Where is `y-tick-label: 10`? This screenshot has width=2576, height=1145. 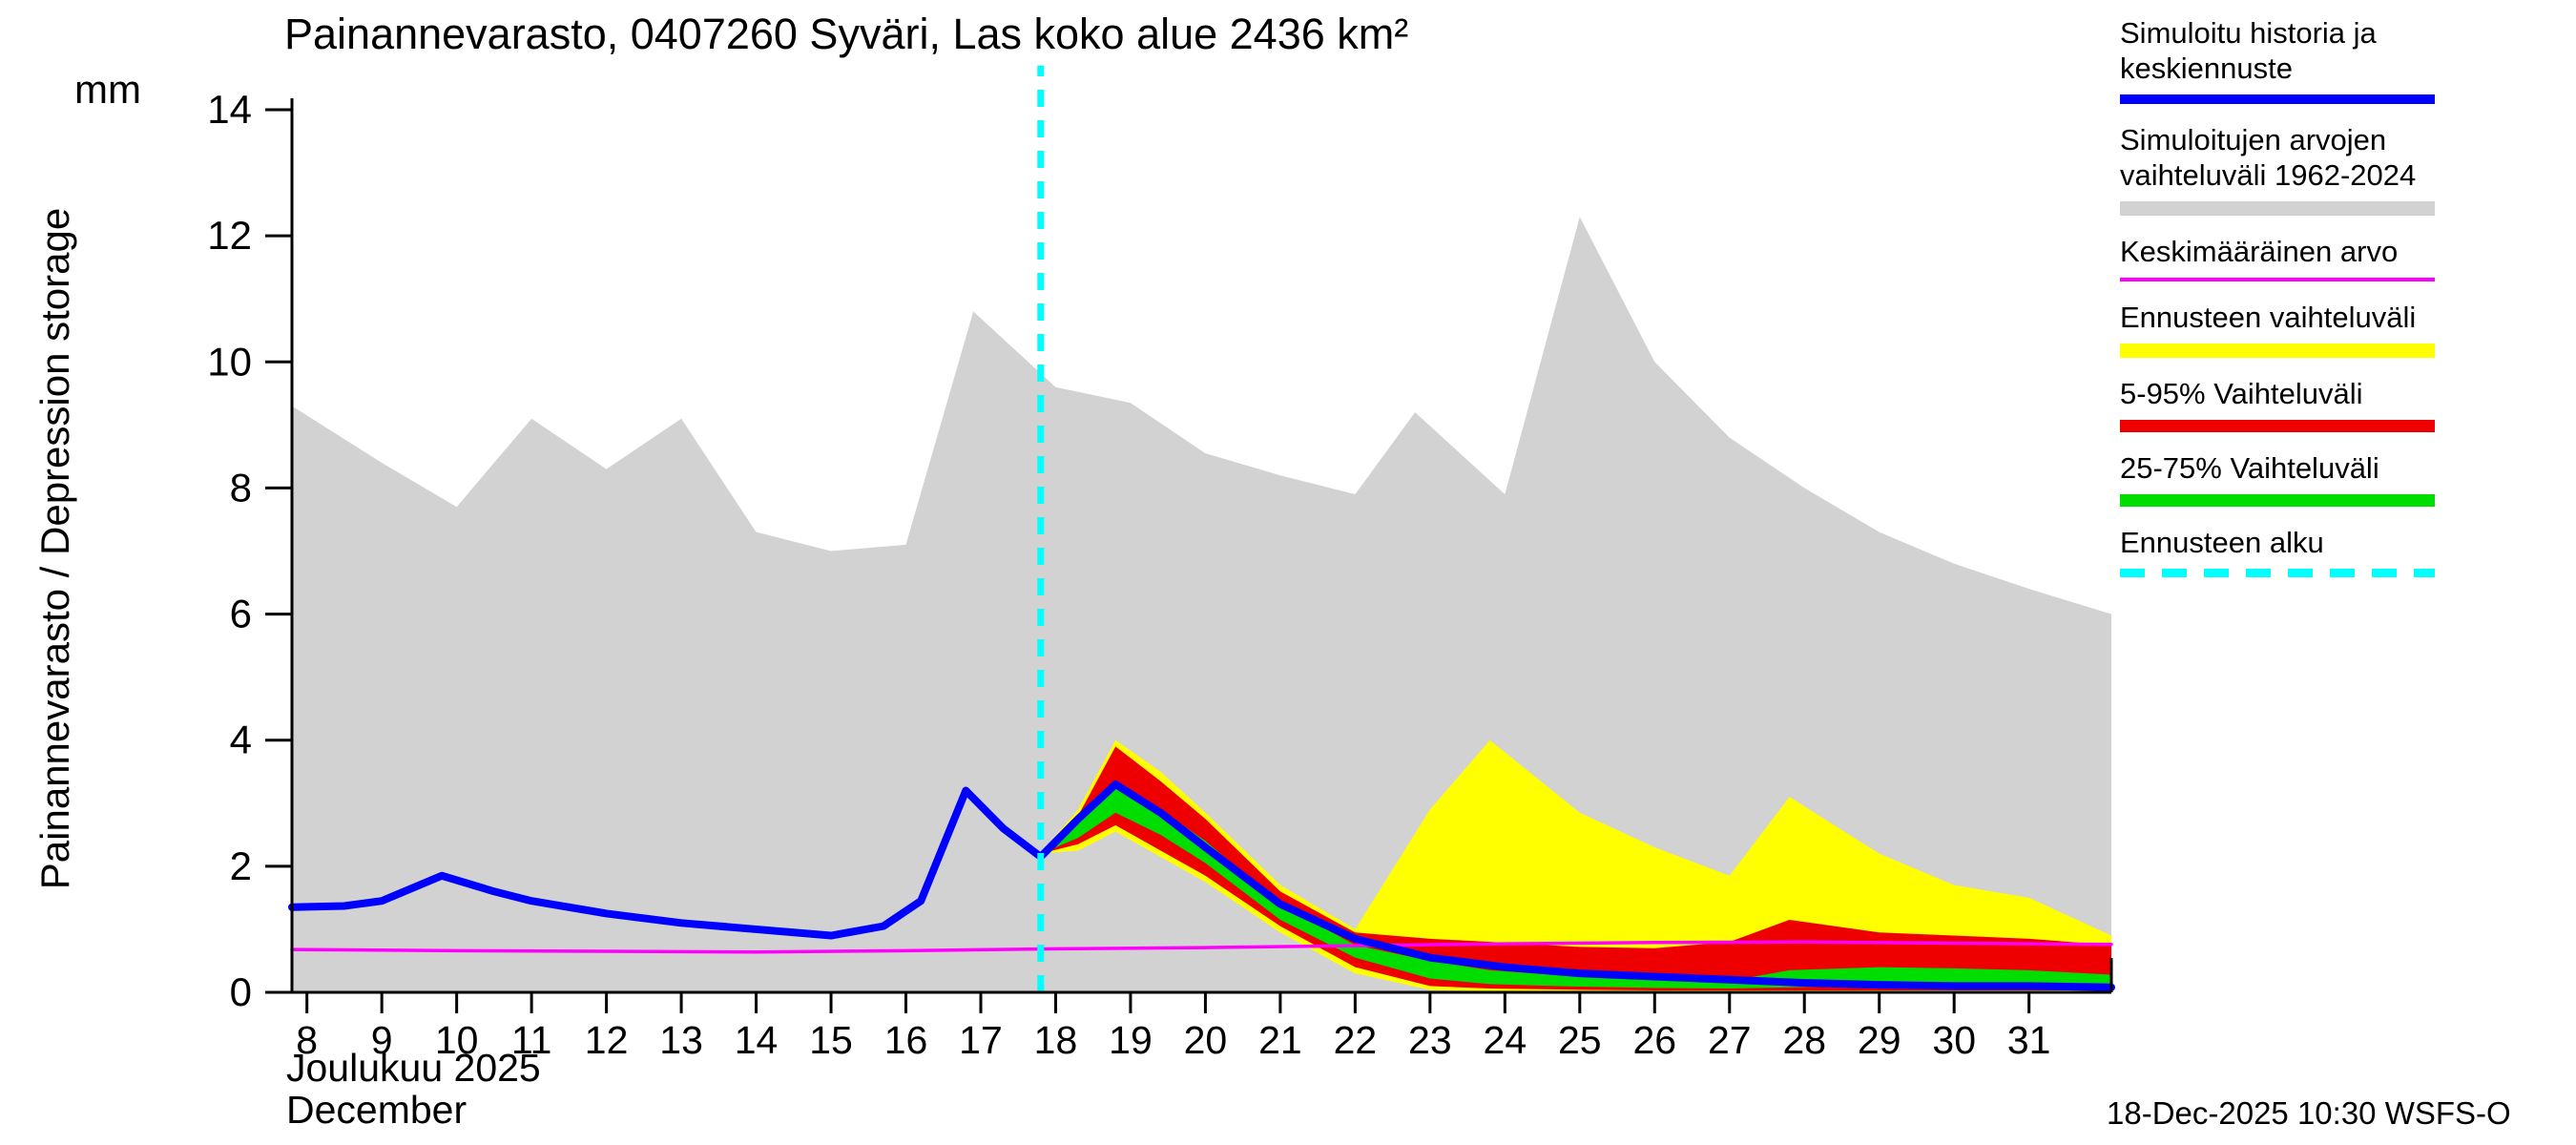 y-tick-label: 10 is located at coordinates (229, 362).